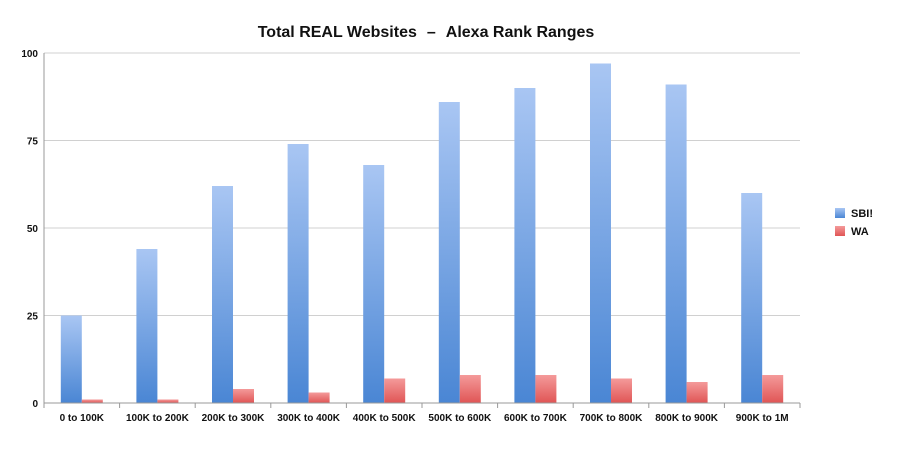 Image resolution: width=900 pixels, height=450 pixels. Describe the element at coordinates (460, 418) in the screenshot. I see `x-tick-label: 500K to 600K` at that location.